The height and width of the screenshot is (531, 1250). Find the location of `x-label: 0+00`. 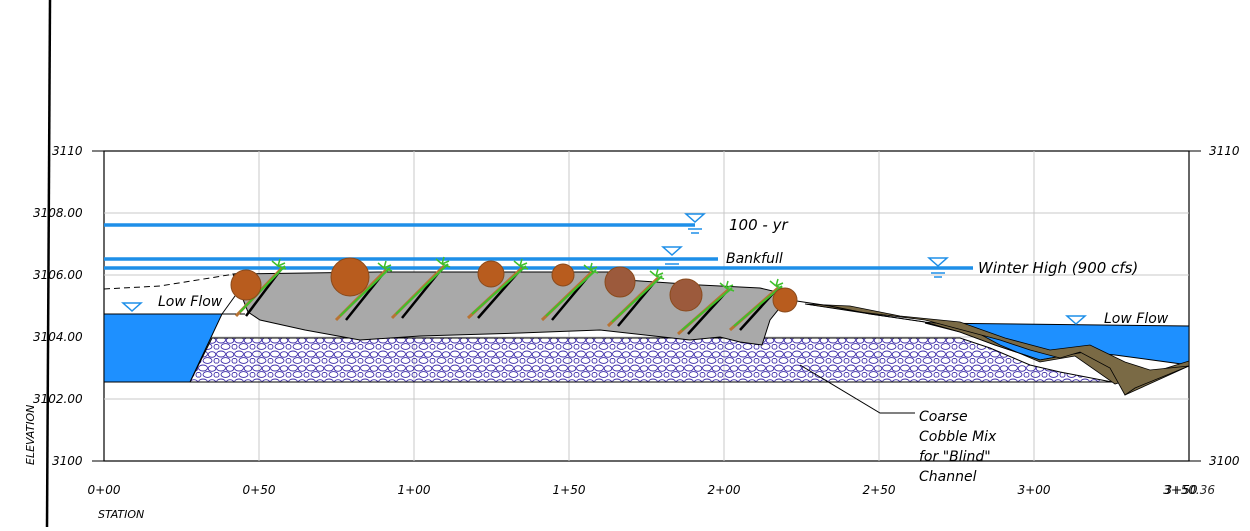

x-label: 0+00 is located at coordinates (104, 490).